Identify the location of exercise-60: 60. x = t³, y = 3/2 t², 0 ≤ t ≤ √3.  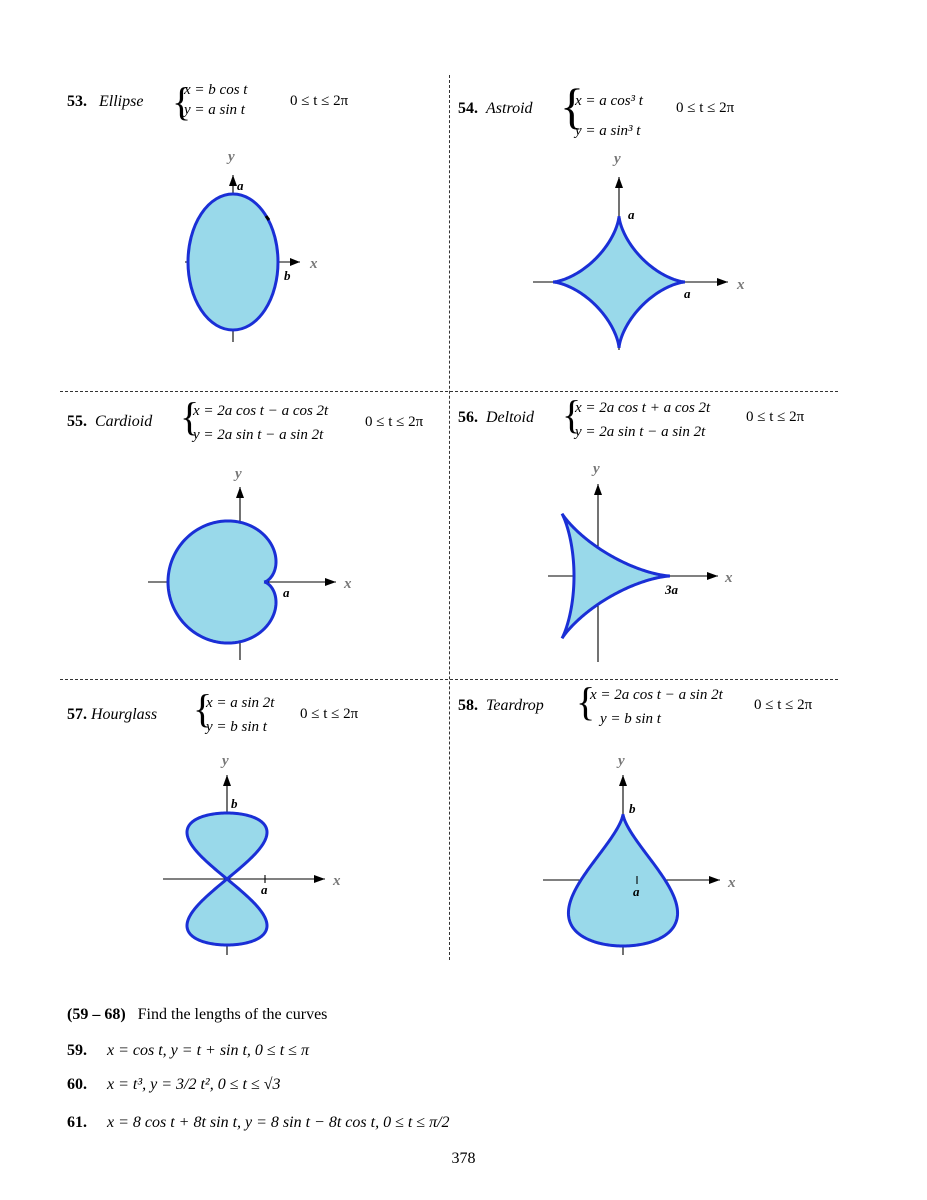
(174, 1085).